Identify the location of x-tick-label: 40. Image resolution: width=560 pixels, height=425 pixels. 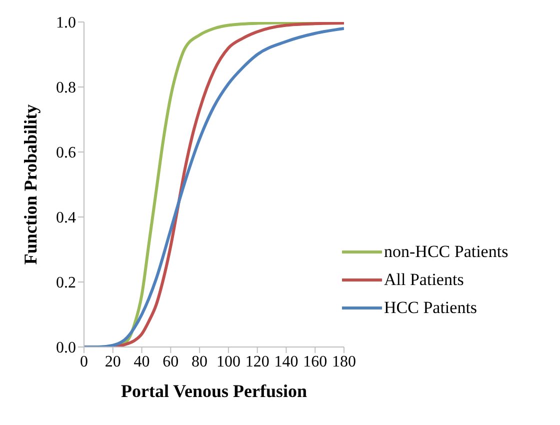
(142, 361).